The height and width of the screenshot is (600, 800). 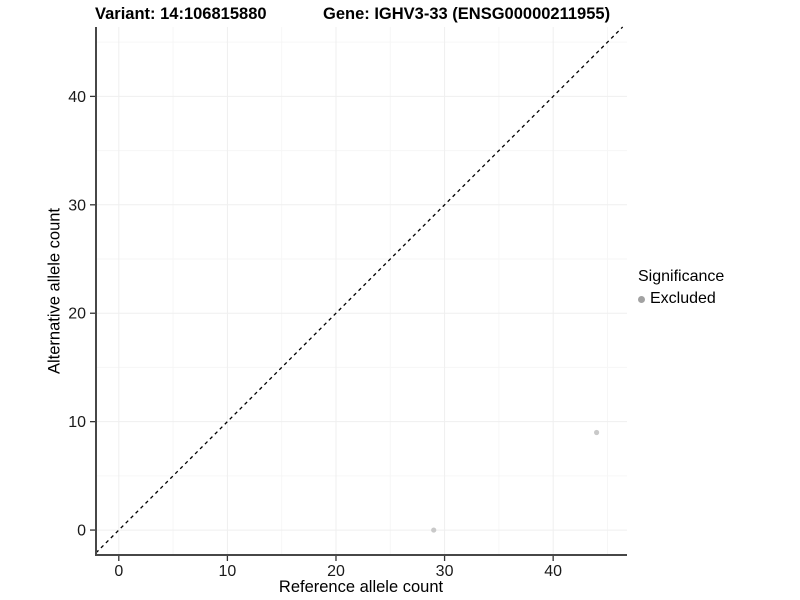 What do you see at coordinates (336, 571) in the screenshot?
I see `x-tick-label: 20` at bounding box center [336, 571].